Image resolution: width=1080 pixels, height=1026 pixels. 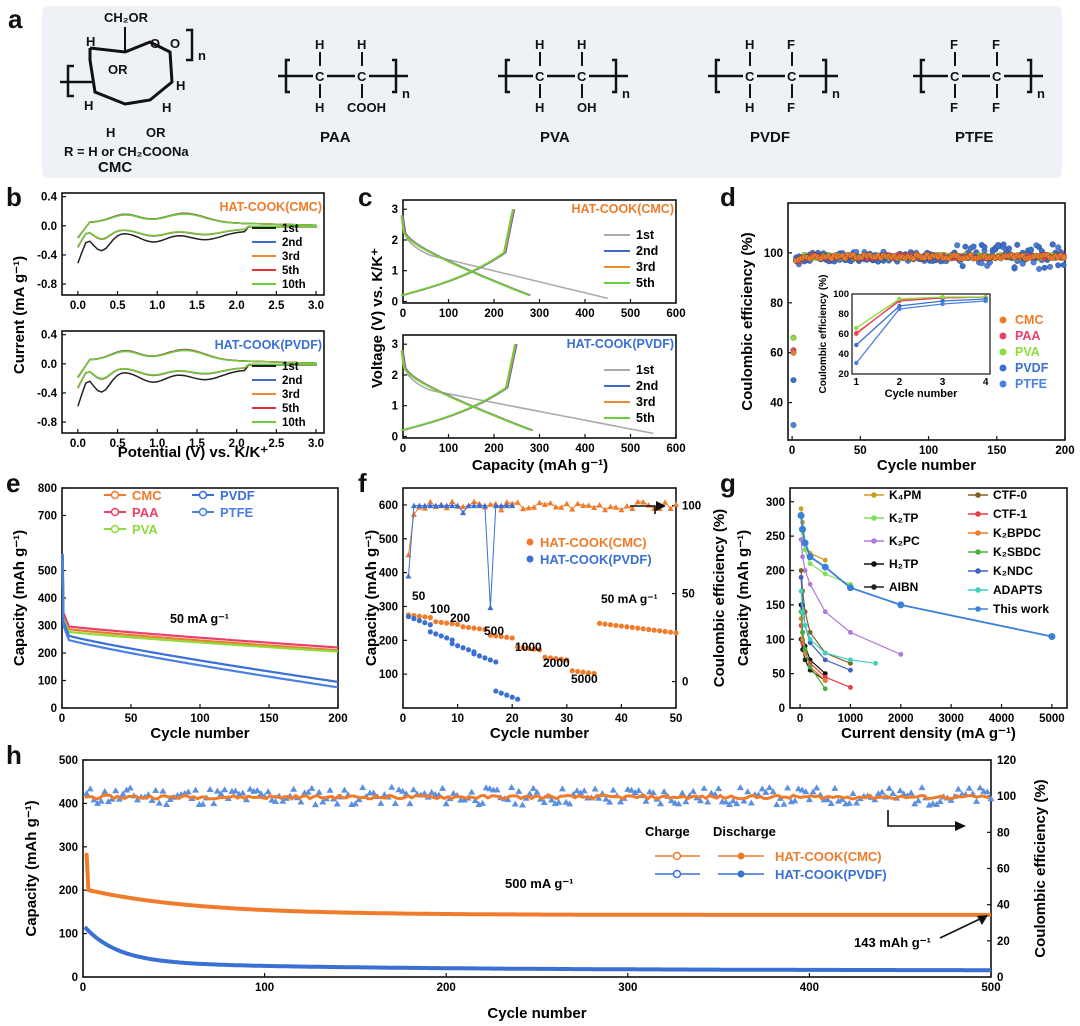 What do you see at coordinates (237, 495) in the screenshot?
I see `e-legend-PVDF: PVDF` at bounding box center [237, 495].